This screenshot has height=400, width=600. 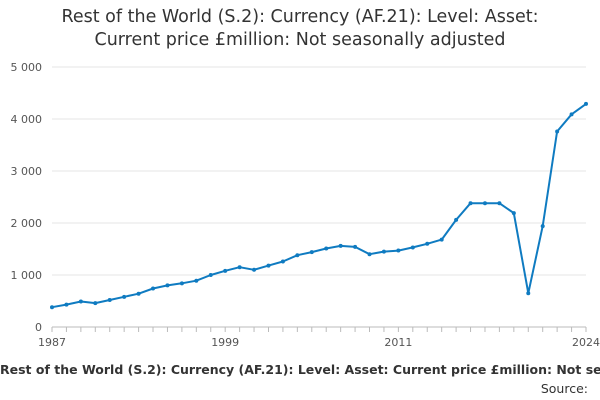 What do you see at coordinates (27, 67) in the screenshot?
I see `y-tick-label: 5 000` at bounding box center [27, 67].